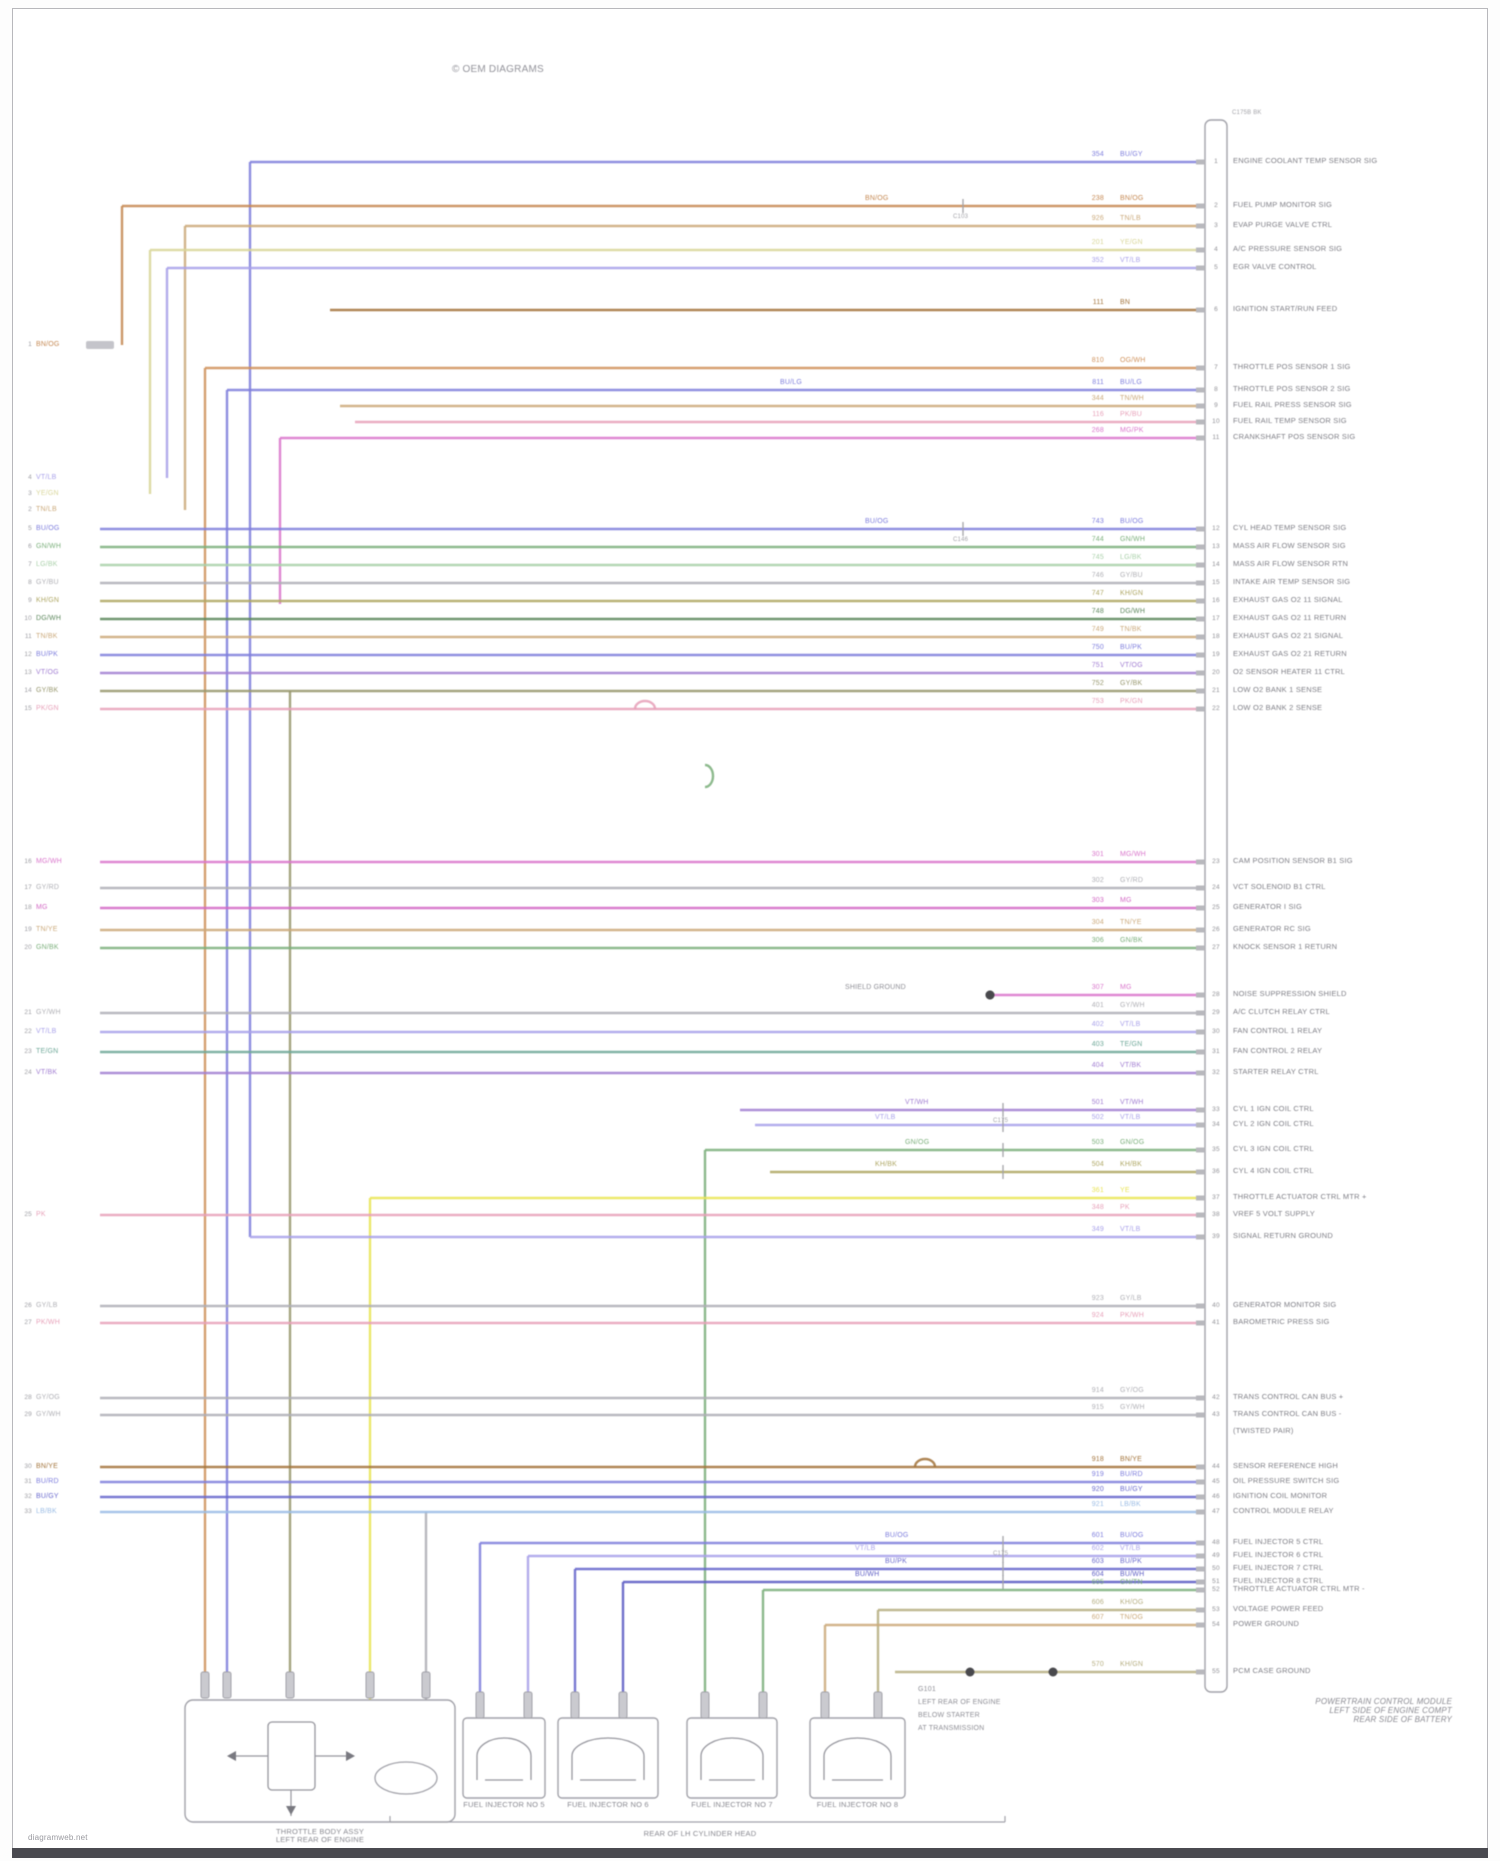 The width and height of the screenshot is (1500, 1861). Describe the element at coordinates (1132, 593) in the screenshot. I see `wire-color-code: KH/GN` at that location.